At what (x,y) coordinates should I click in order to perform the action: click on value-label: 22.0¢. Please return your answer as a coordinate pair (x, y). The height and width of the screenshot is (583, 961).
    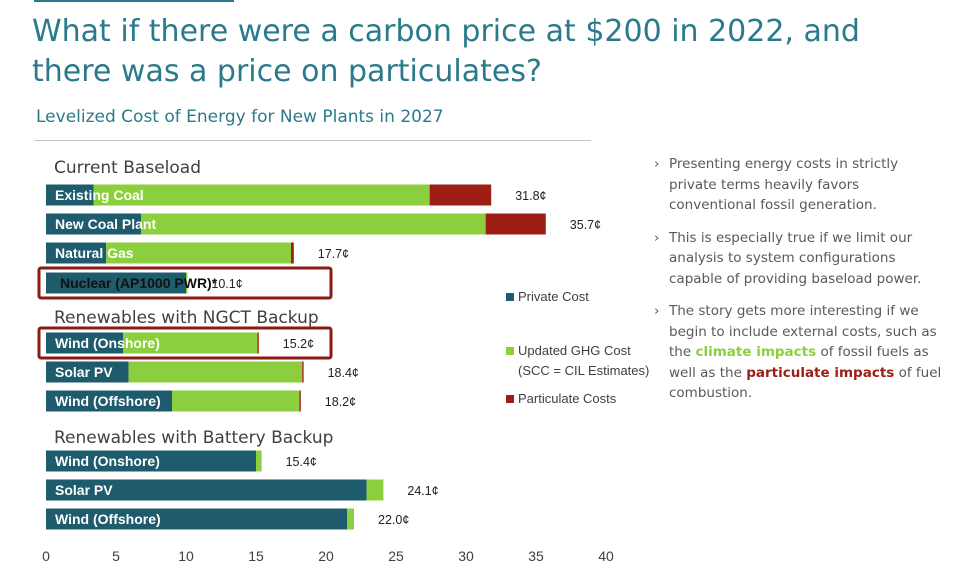
    Looking at the image, I should click on (393, 520).